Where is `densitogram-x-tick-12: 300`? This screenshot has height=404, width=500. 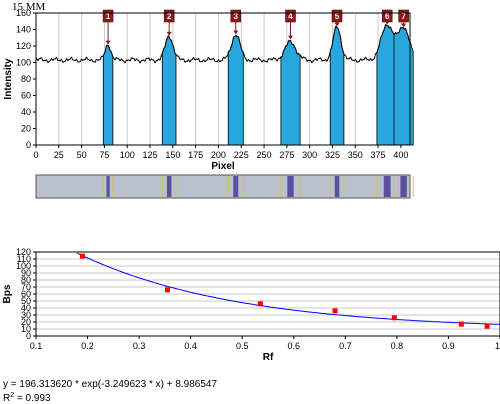
densitogram-x-tick-12: 300 is located at coordinates (309, 155).